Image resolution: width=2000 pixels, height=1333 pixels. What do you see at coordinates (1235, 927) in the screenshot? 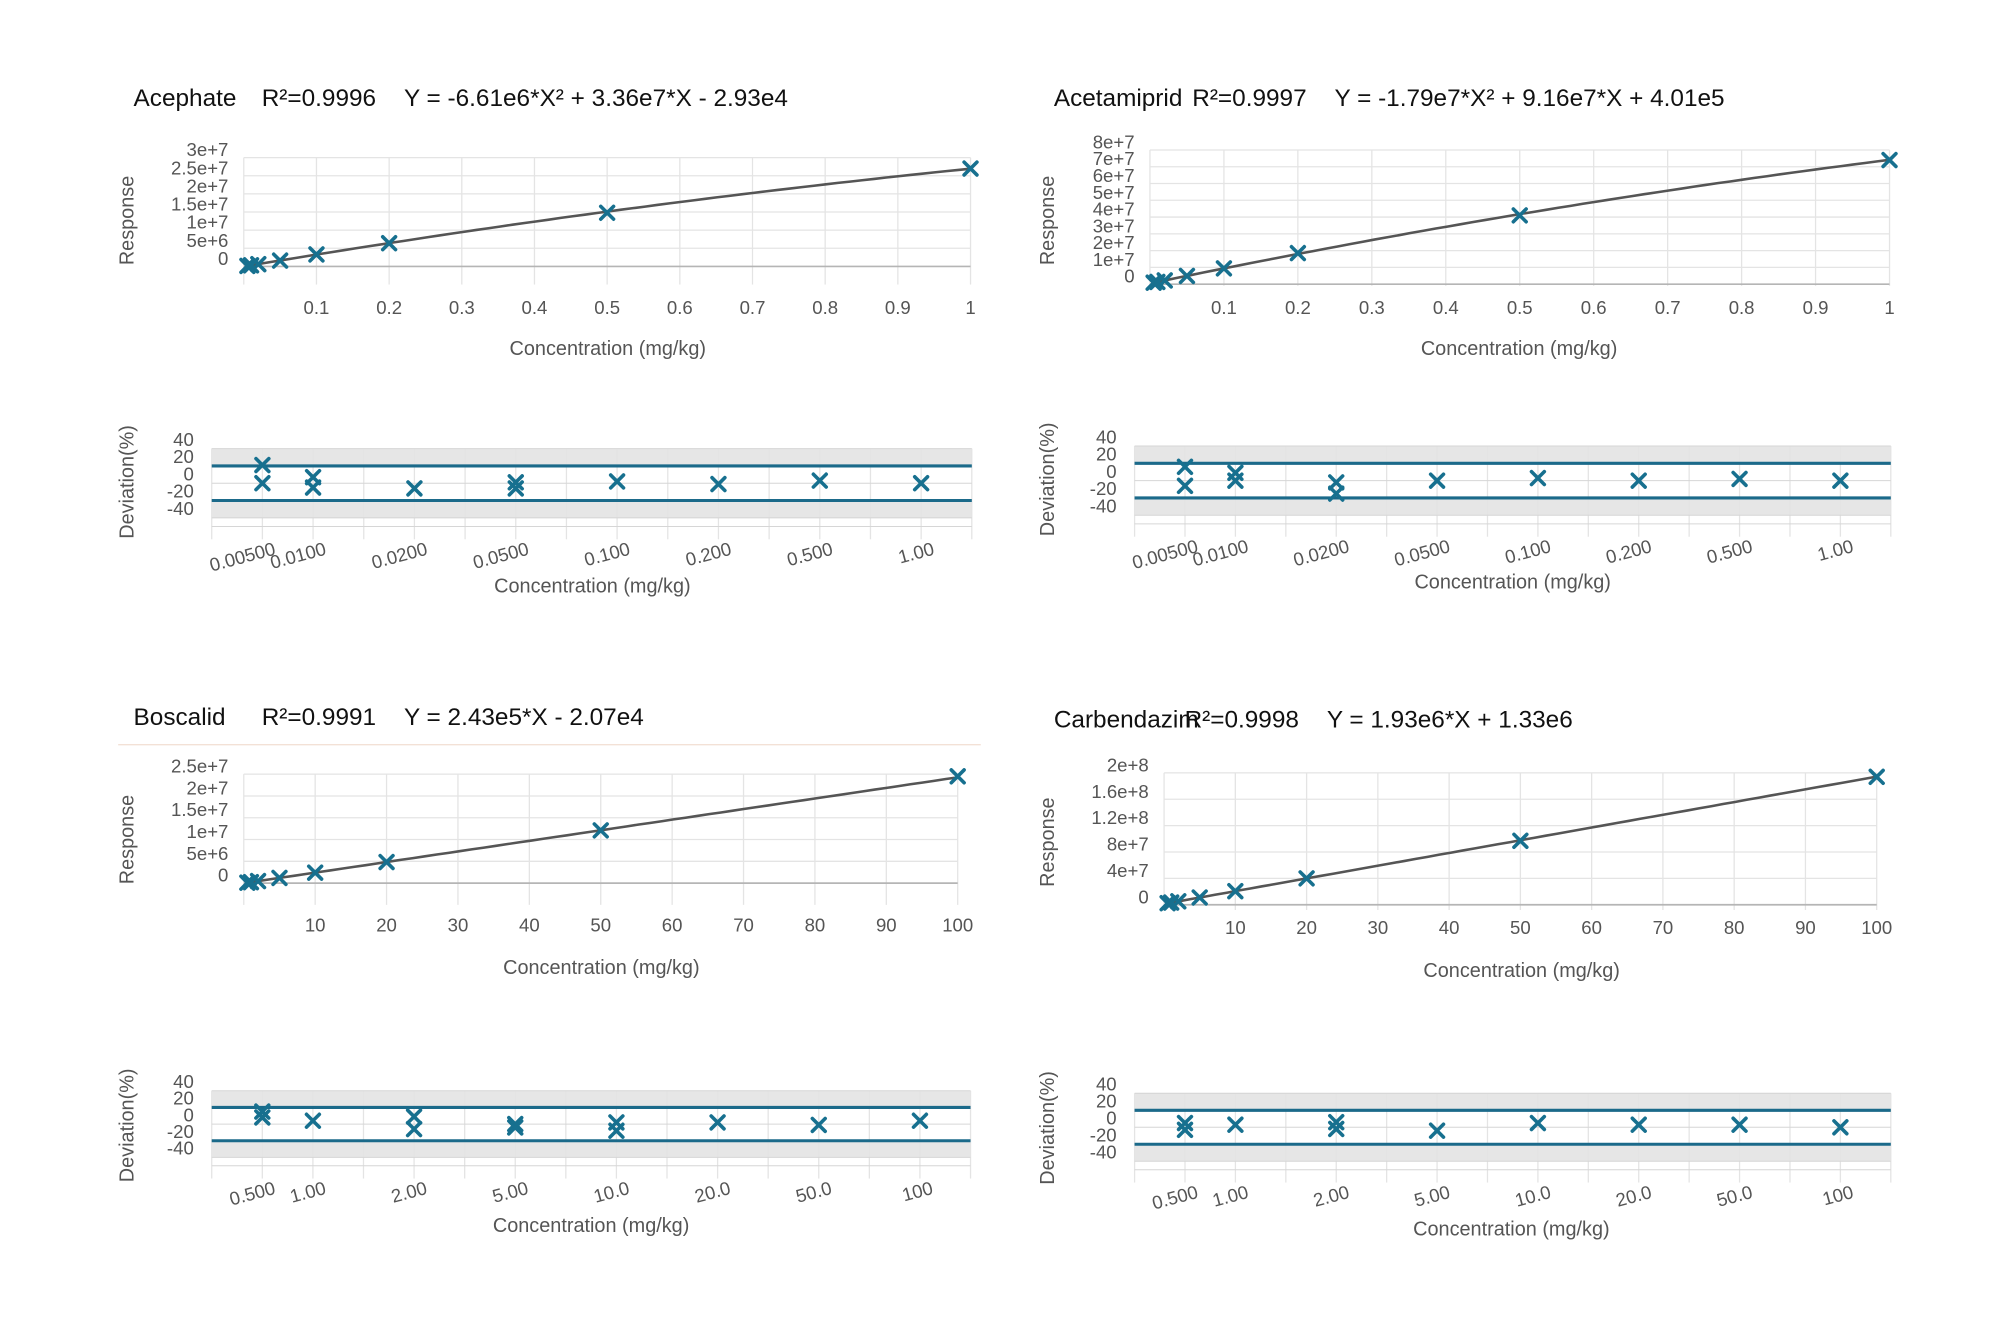
I see `x-tick-label: 10` at bounding box center [1235, 927].